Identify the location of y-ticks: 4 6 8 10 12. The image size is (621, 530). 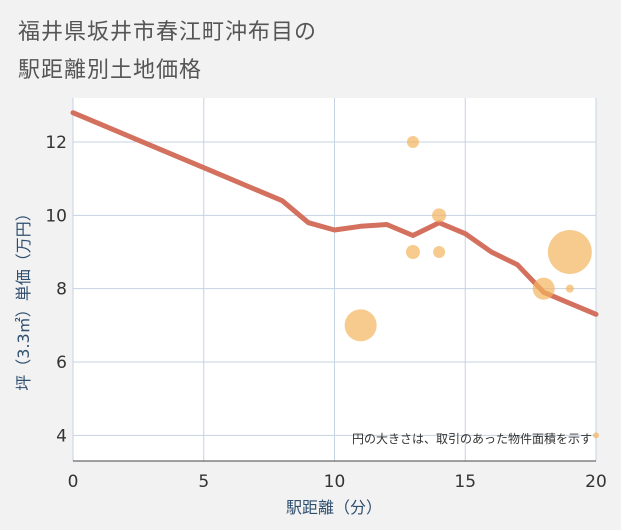
(56, 289).